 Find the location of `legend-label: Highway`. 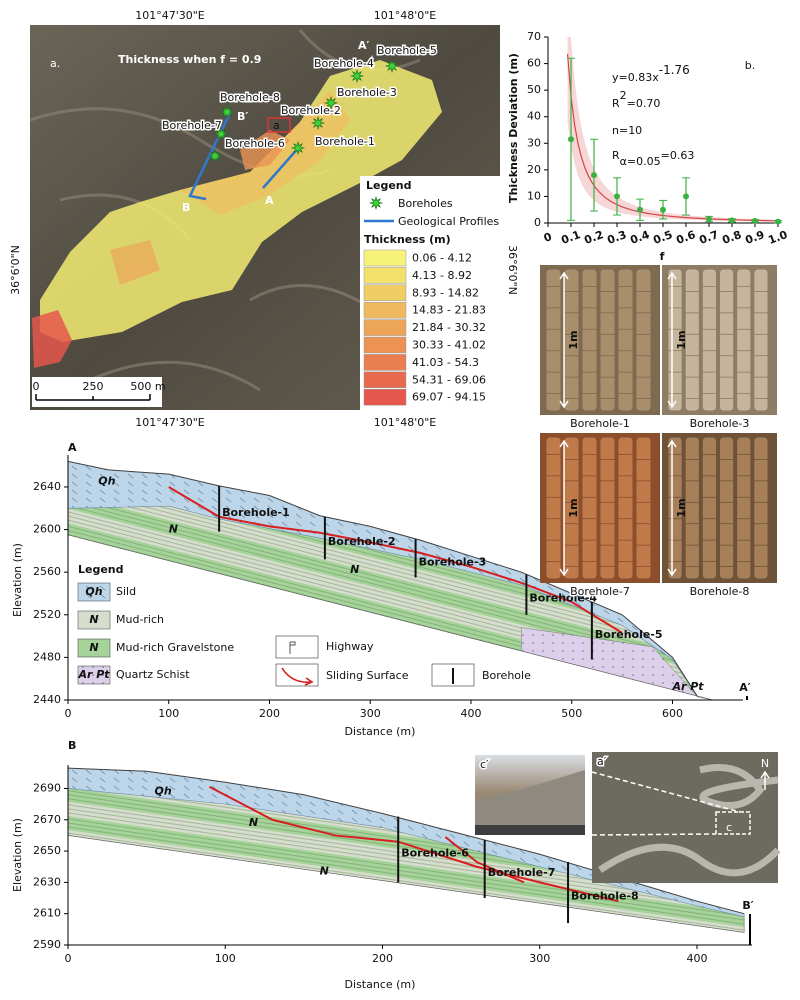

legend-label: Highway is located at coordinates (350, 646).